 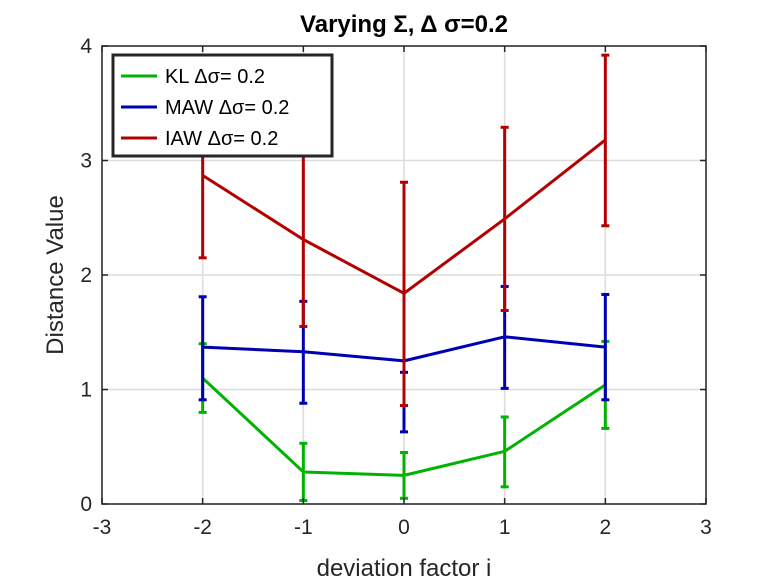 What do you see at coordinates (404, 527) in the screenshot?
I see `x-tick-label: 0` at bounding box center [404, 527].